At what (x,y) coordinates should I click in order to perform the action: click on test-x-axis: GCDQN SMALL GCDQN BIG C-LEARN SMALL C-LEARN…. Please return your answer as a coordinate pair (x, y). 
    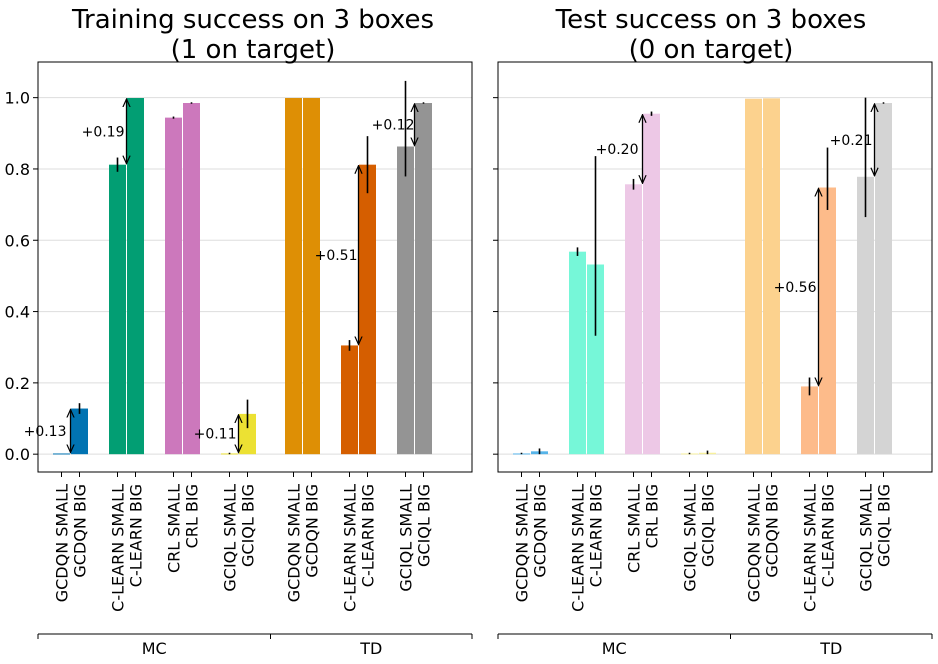
    Looking at the image, I should click on (703, 542).